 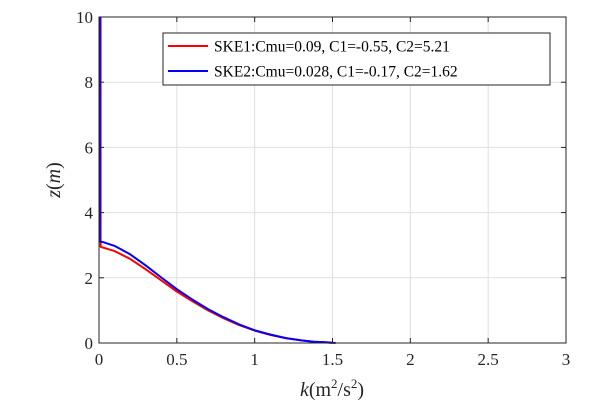 What do you see at coordinates (89, 343) in the screenshot?
I see `y-tick-label: 0` at bounding box center [89, 343].